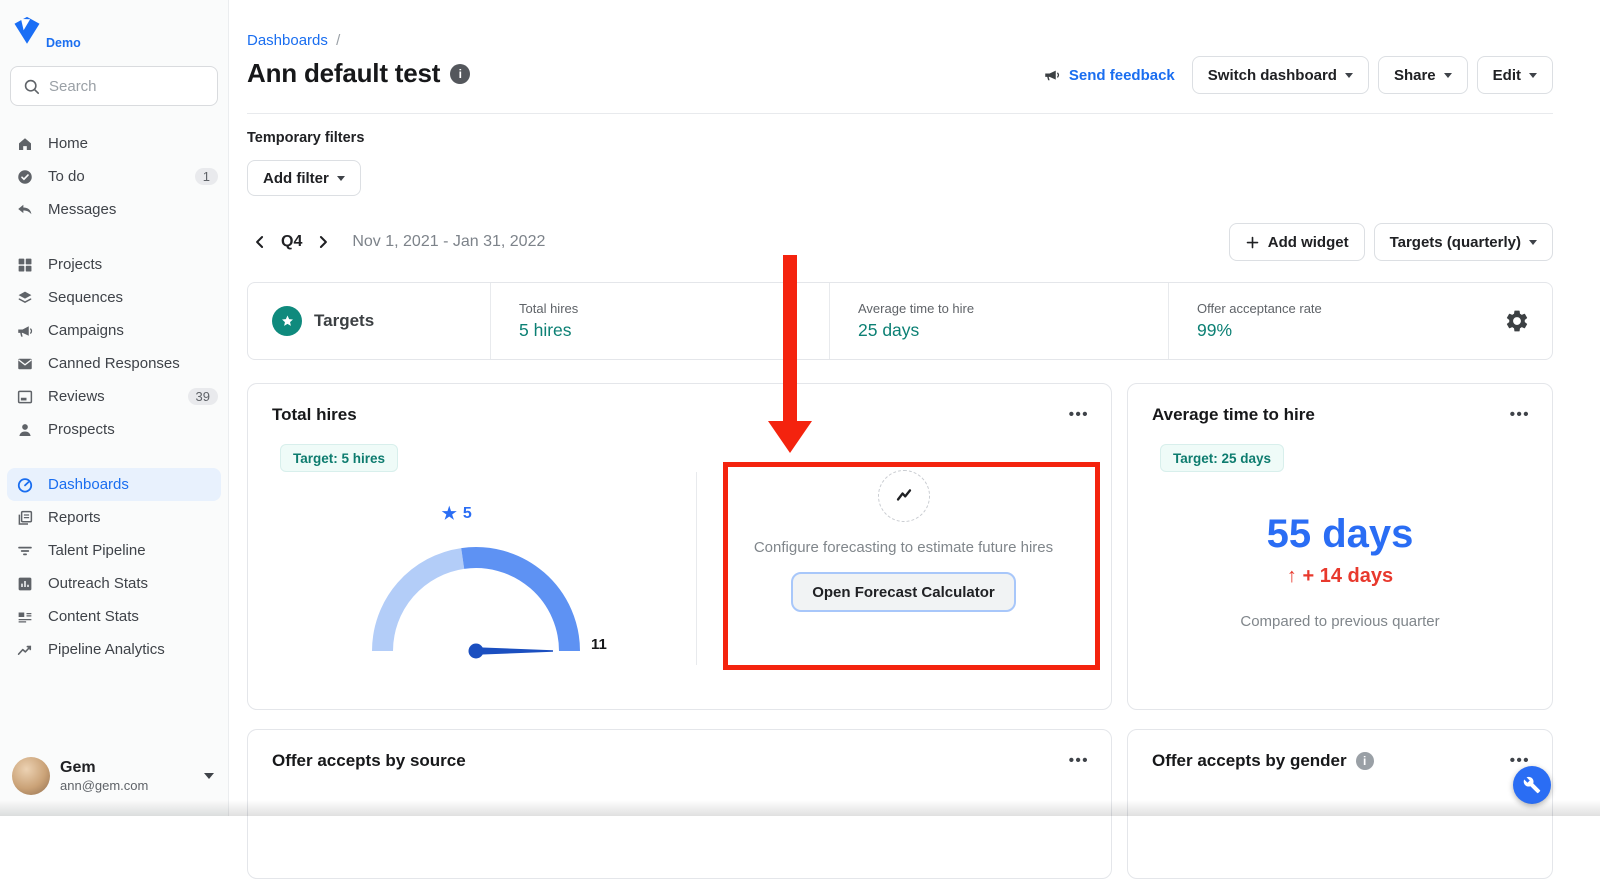 This screenshot has height=879, width=1600. What do you see at coordinates (903, 592) in the screenshot?
I see `open-forecast-calculator-button: Open Forecast Calculator` at bounding box center [903, 592].